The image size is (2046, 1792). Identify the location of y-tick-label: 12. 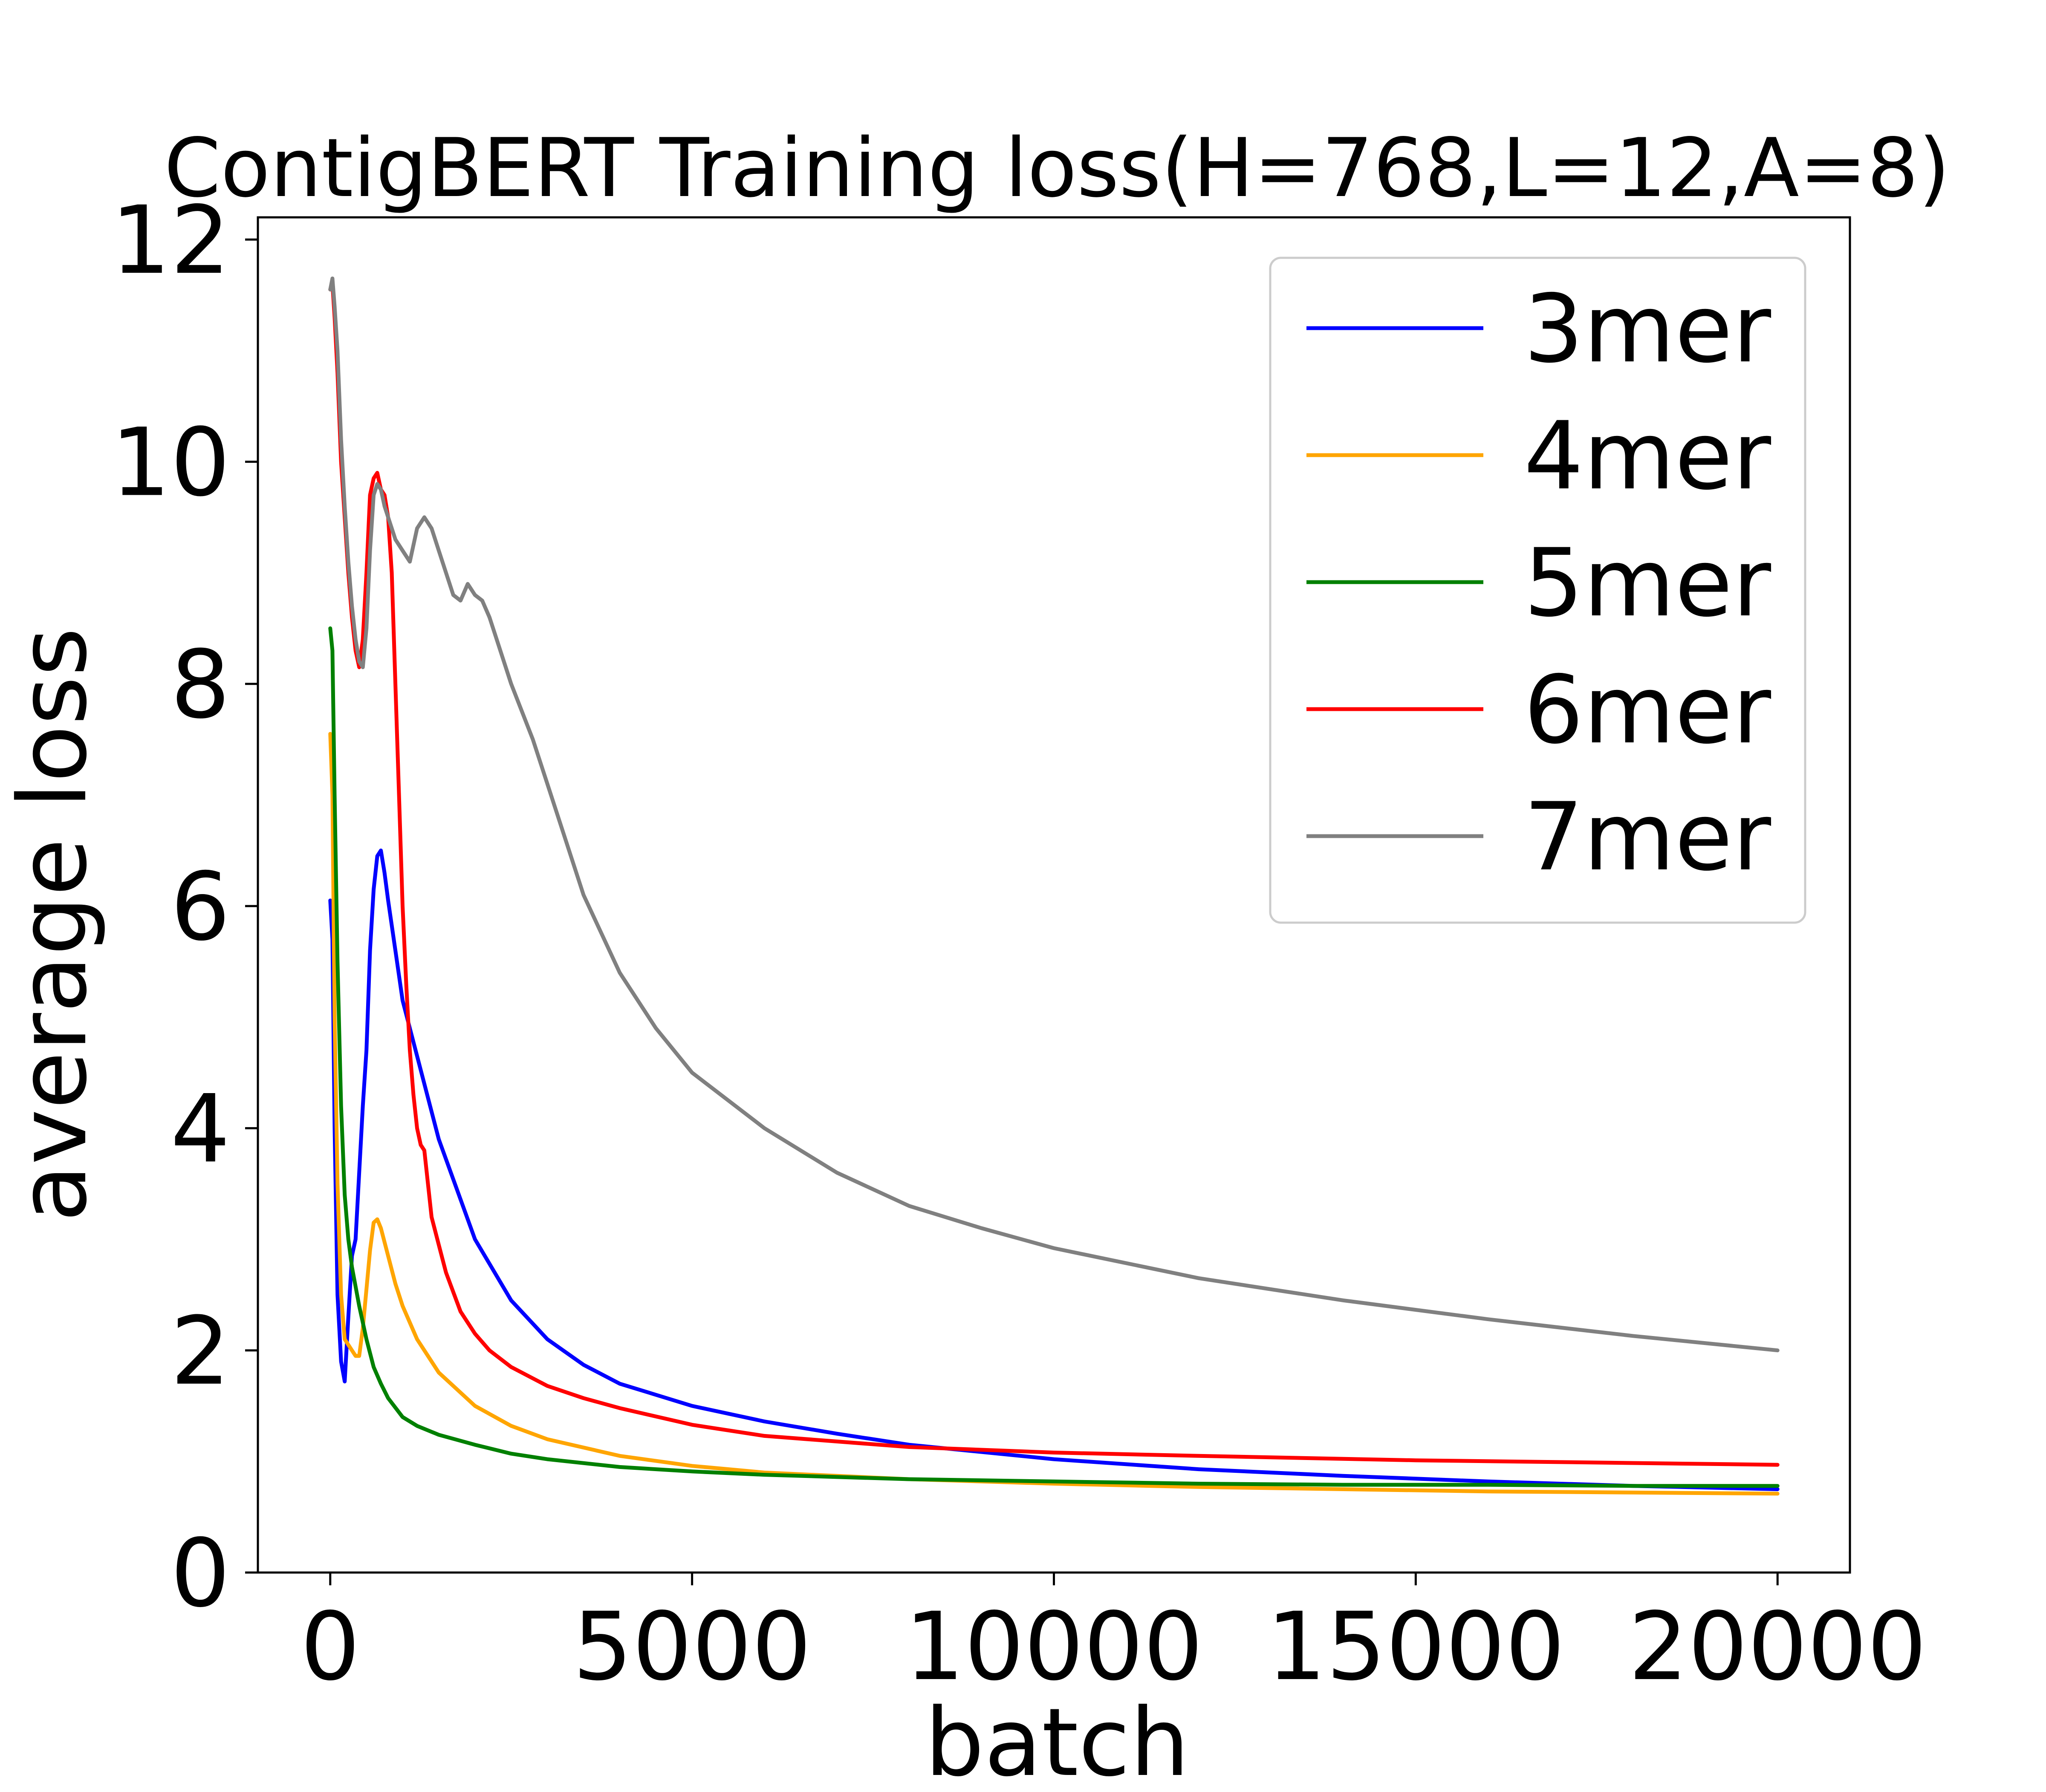
(170, 240).